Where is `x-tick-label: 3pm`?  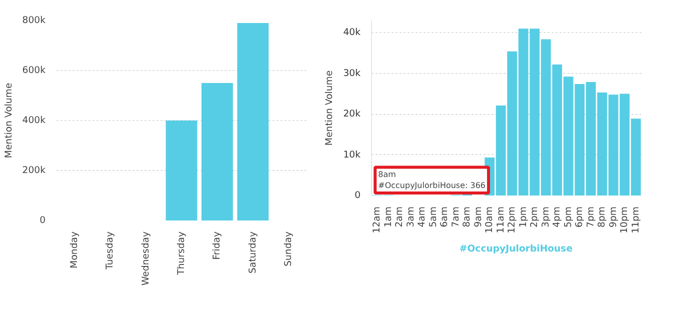
x-tick-label: 3pm is located at coordinates (546, 217).